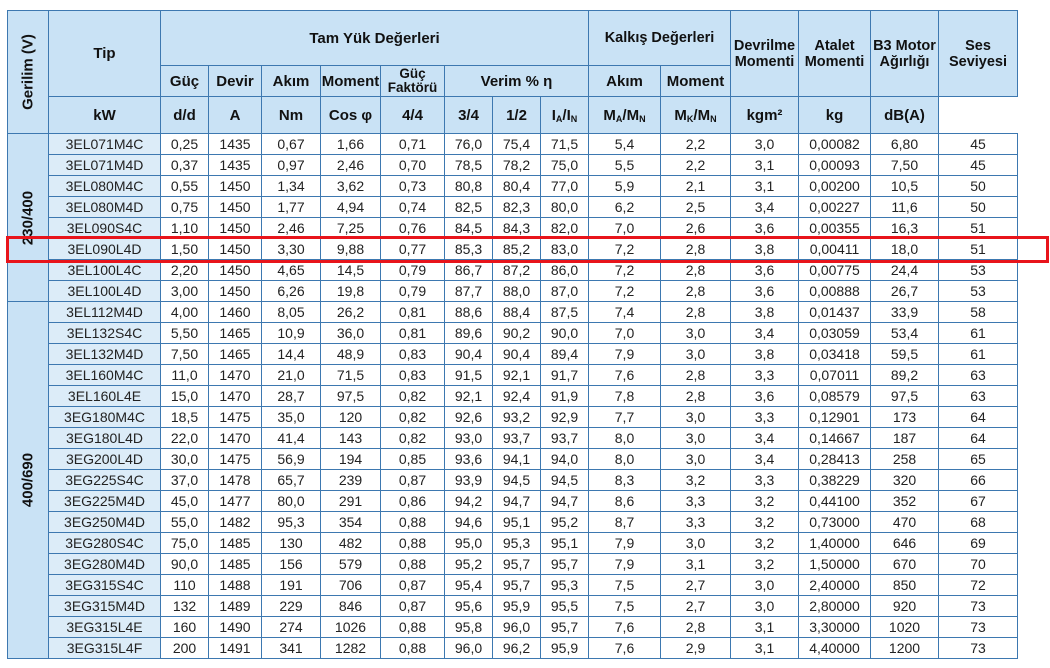 The width and height of the screenshot is (1050, 668). What do you see at coordinates (291, 480) in the screenshot?
I see `table-cell: 65,7` at bounding box center [291, 480].